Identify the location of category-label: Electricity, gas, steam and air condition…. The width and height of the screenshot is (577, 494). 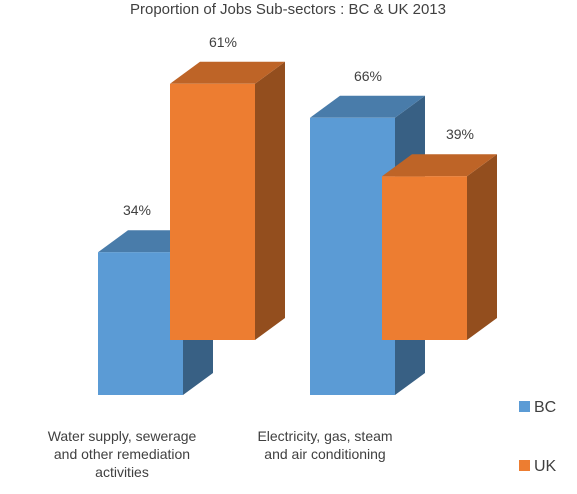
(324, 445).